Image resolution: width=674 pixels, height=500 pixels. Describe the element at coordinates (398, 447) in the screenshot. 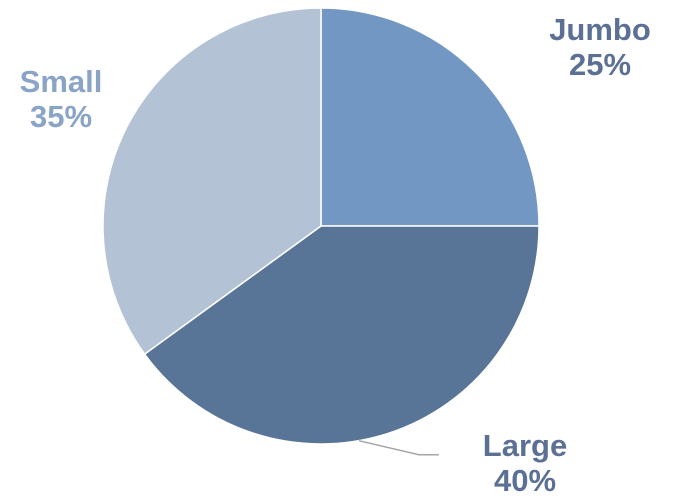

I see `leader-line-large` at that location.